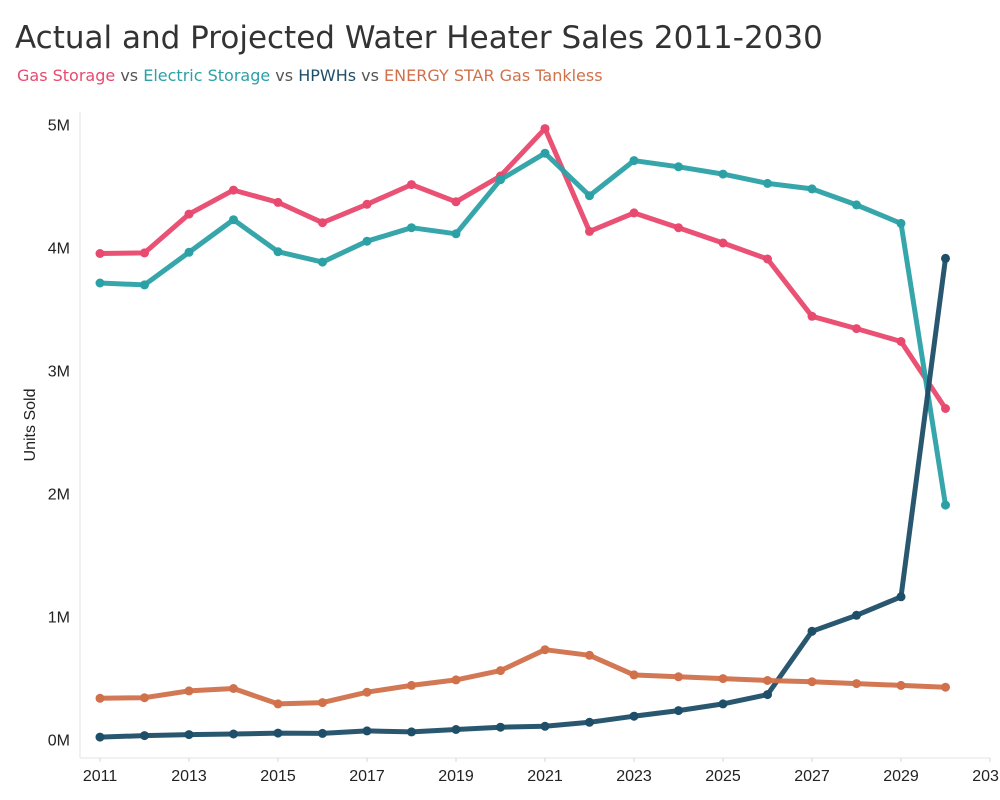 The width and height of the screenshot is (1000, 800). I want to click on x-tick-label: 2013, so click(189, 776).